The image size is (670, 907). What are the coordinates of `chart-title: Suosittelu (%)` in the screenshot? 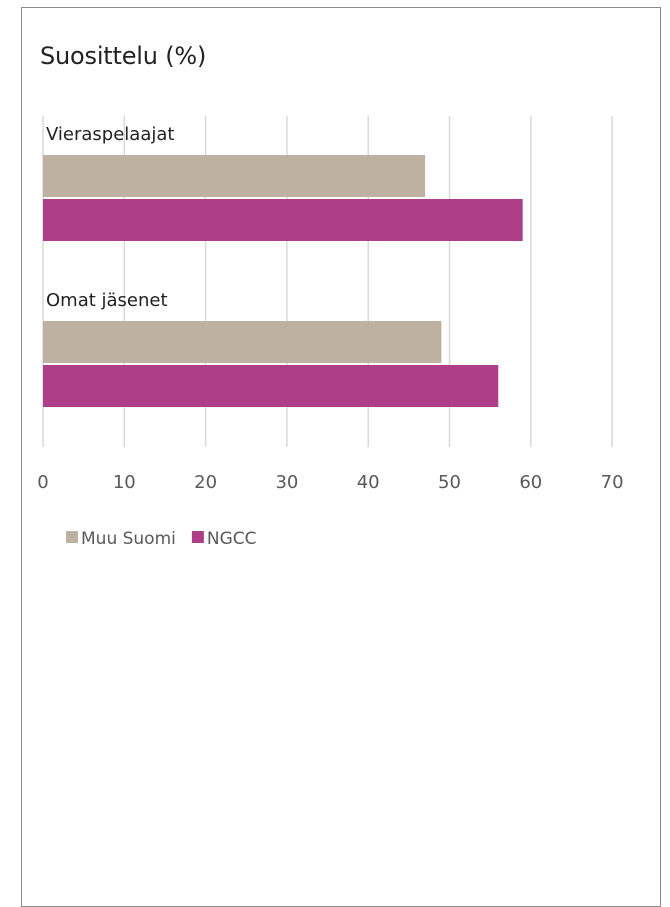 It's located at (123, 56).